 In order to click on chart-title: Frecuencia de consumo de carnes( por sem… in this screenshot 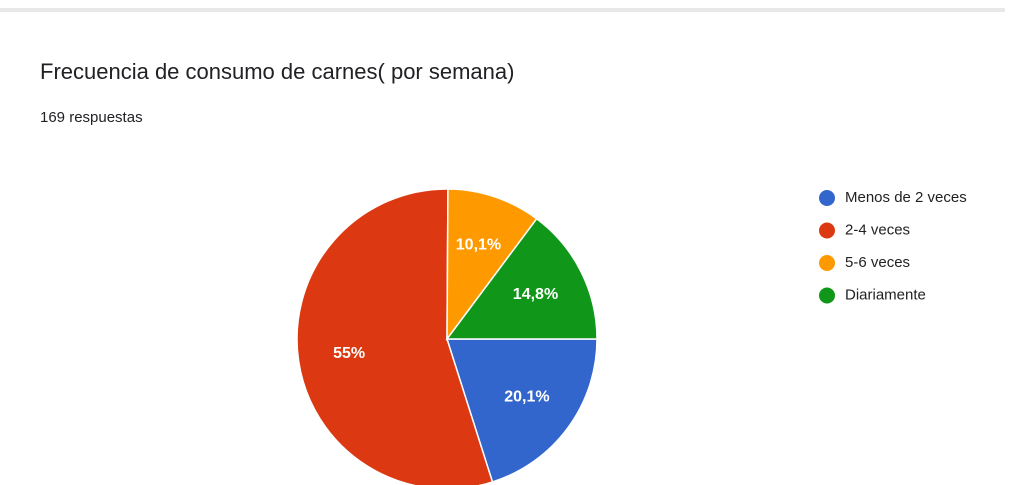, I will do `click(277, 71)`.